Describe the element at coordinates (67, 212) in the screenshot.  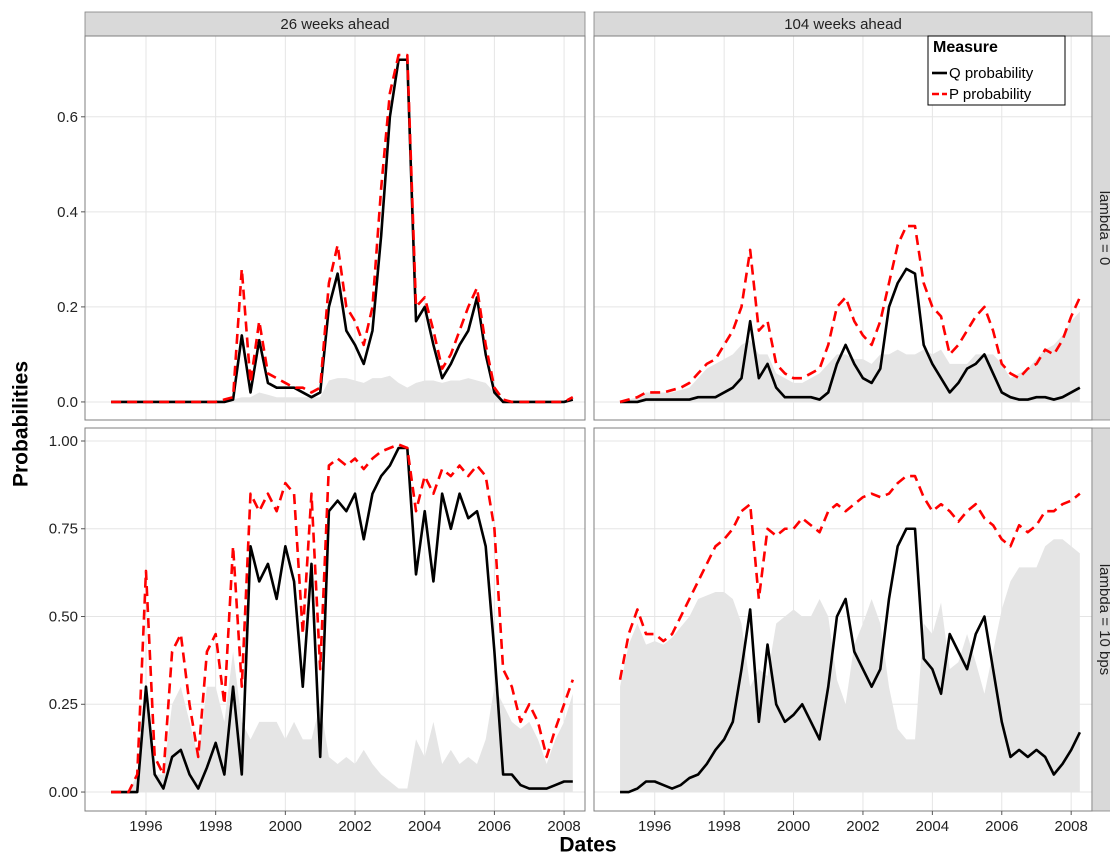
I see `y-tick-label: 0.4` at that location.